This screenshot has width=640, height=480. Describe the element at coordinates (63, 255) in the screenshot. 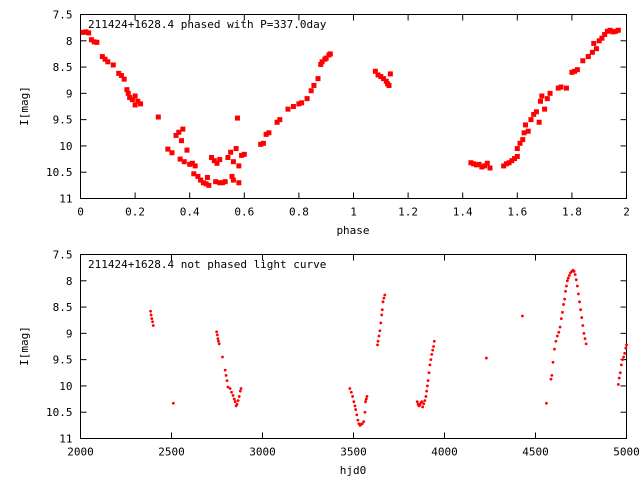

I see `unphased-y-tick-label: 7.5` at that location.